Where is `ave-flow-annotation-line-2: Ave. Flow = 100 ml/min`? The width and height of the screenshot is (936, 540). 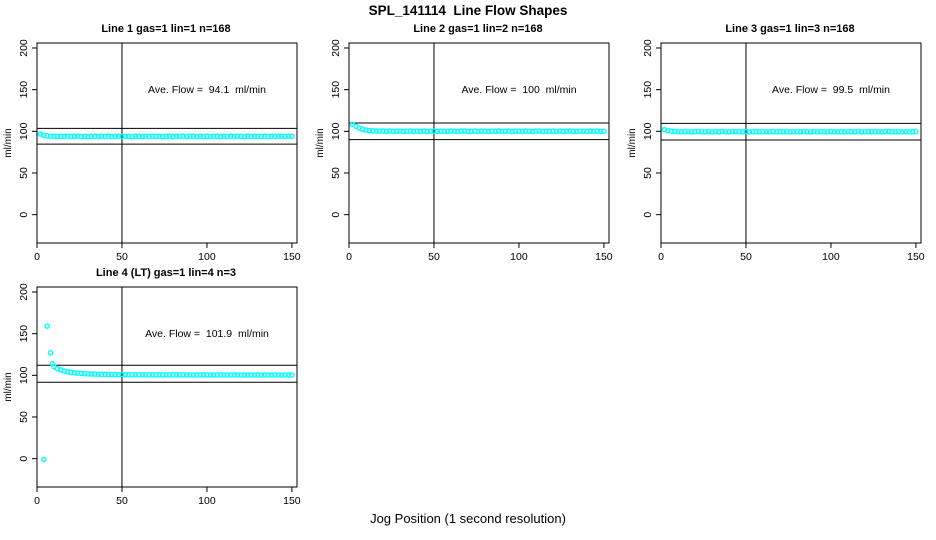 ave-flow-annotation-line-2: Ave. Flow = 100 ml/min is located at coordinates (519, 90).